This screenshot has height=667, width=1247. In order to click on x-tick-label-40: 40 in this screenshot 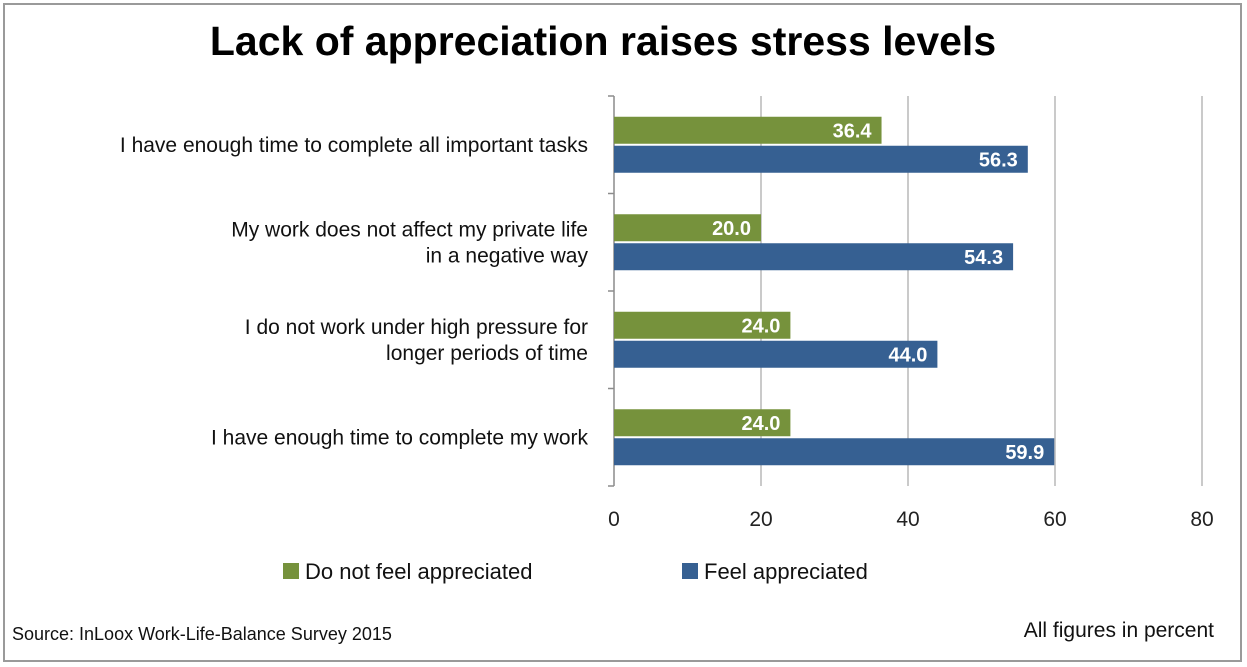, I will do `click(907, 519)`.